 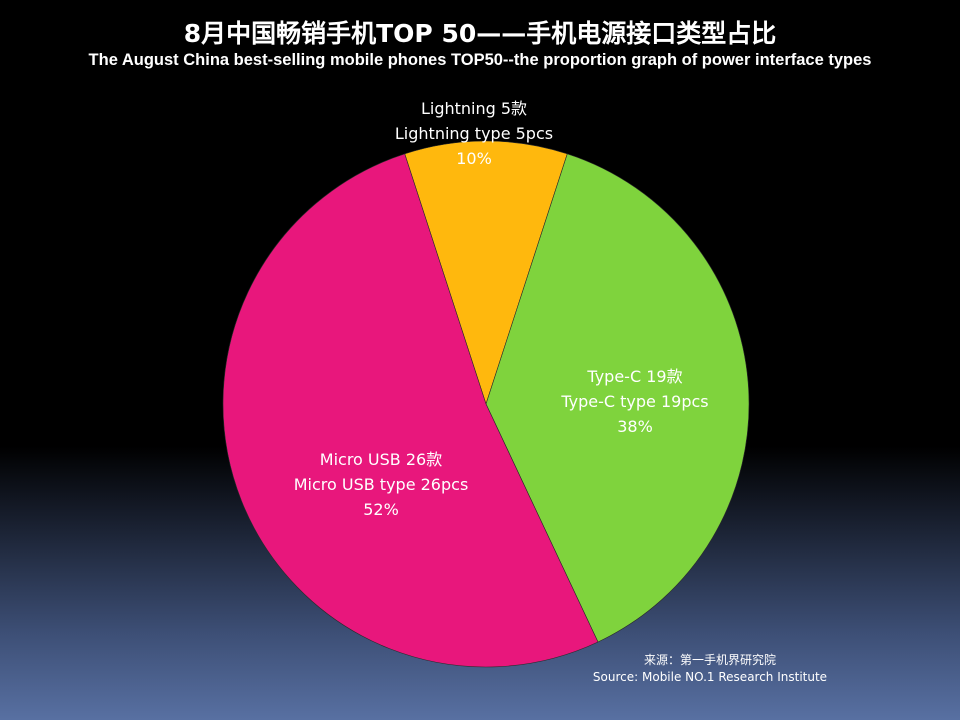 I want to click on pie-slice-lightning, so click(x=486, y=272).